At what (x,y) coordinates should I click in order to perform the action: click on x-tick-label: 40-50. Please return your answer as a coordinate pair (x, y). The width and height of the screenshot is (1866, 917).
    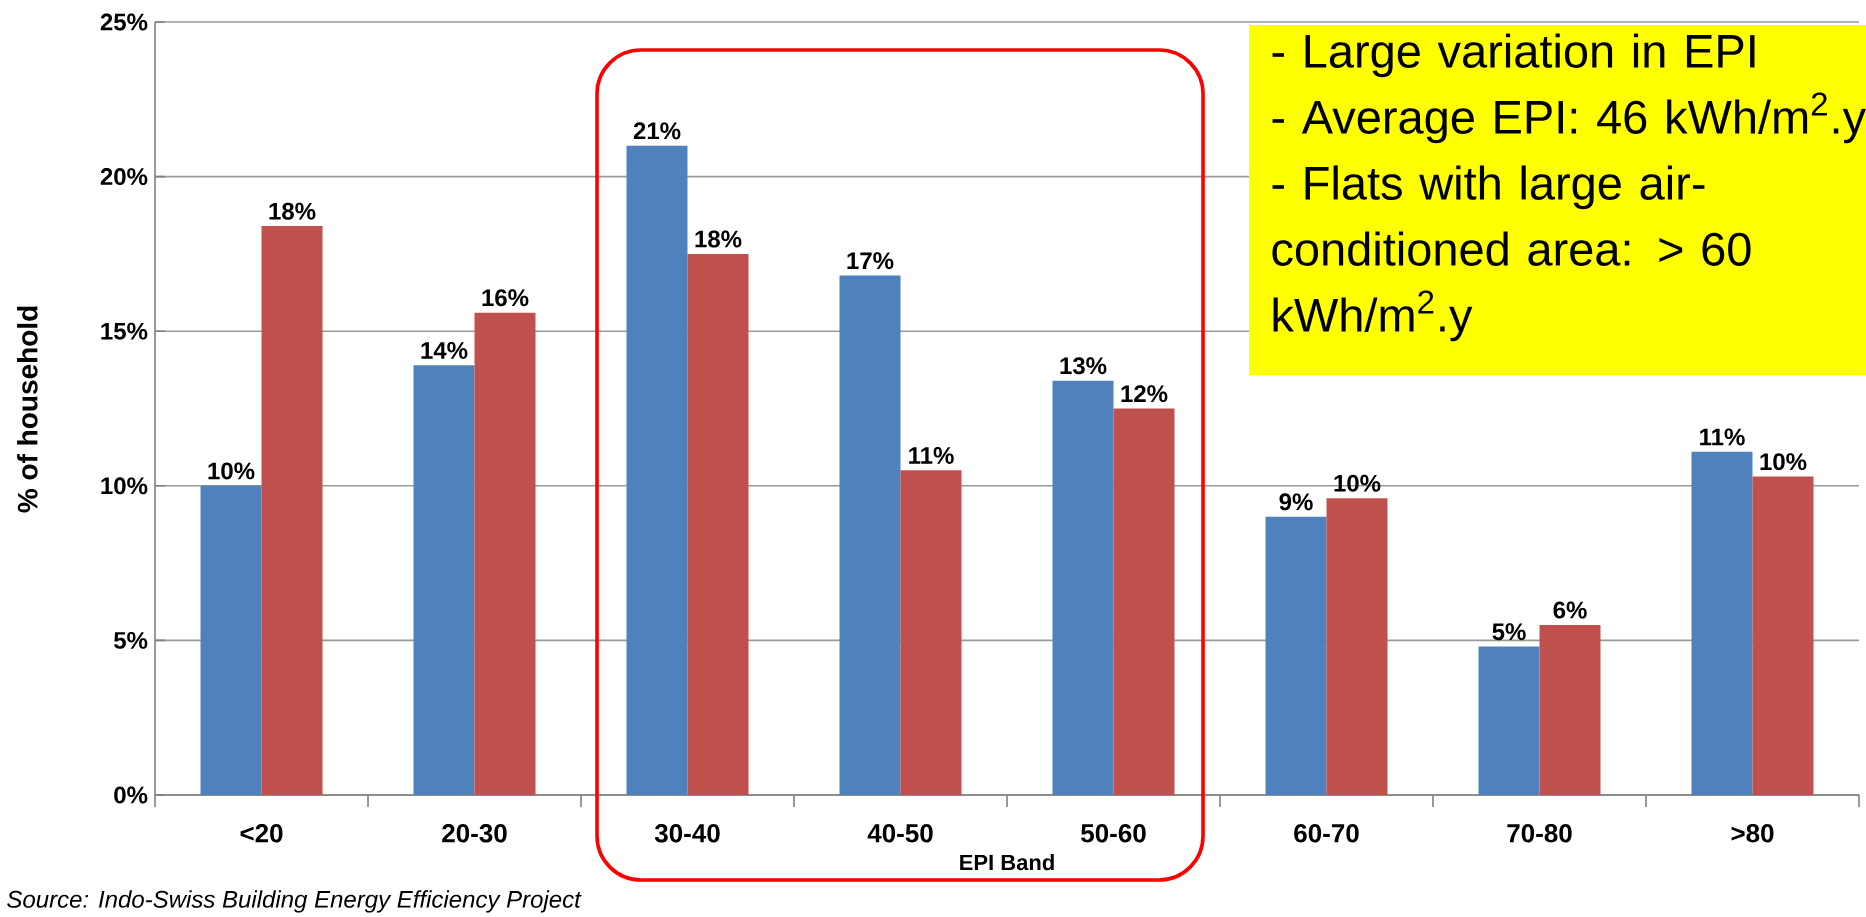
    Looking at the image, I should click on (900, 833).